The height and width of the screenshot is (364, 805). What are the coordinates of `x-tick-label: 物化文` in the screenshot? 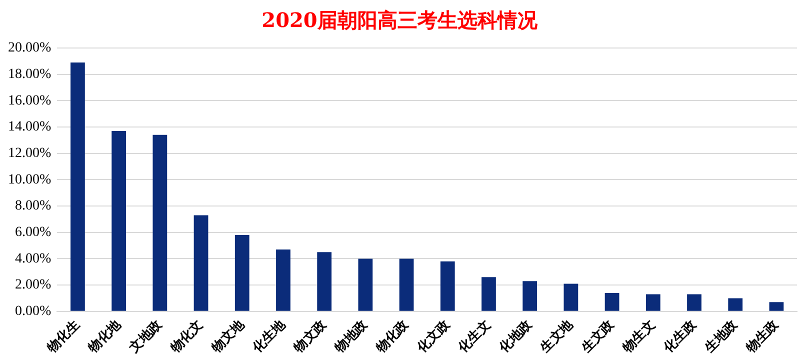 It's located at (186, 336).